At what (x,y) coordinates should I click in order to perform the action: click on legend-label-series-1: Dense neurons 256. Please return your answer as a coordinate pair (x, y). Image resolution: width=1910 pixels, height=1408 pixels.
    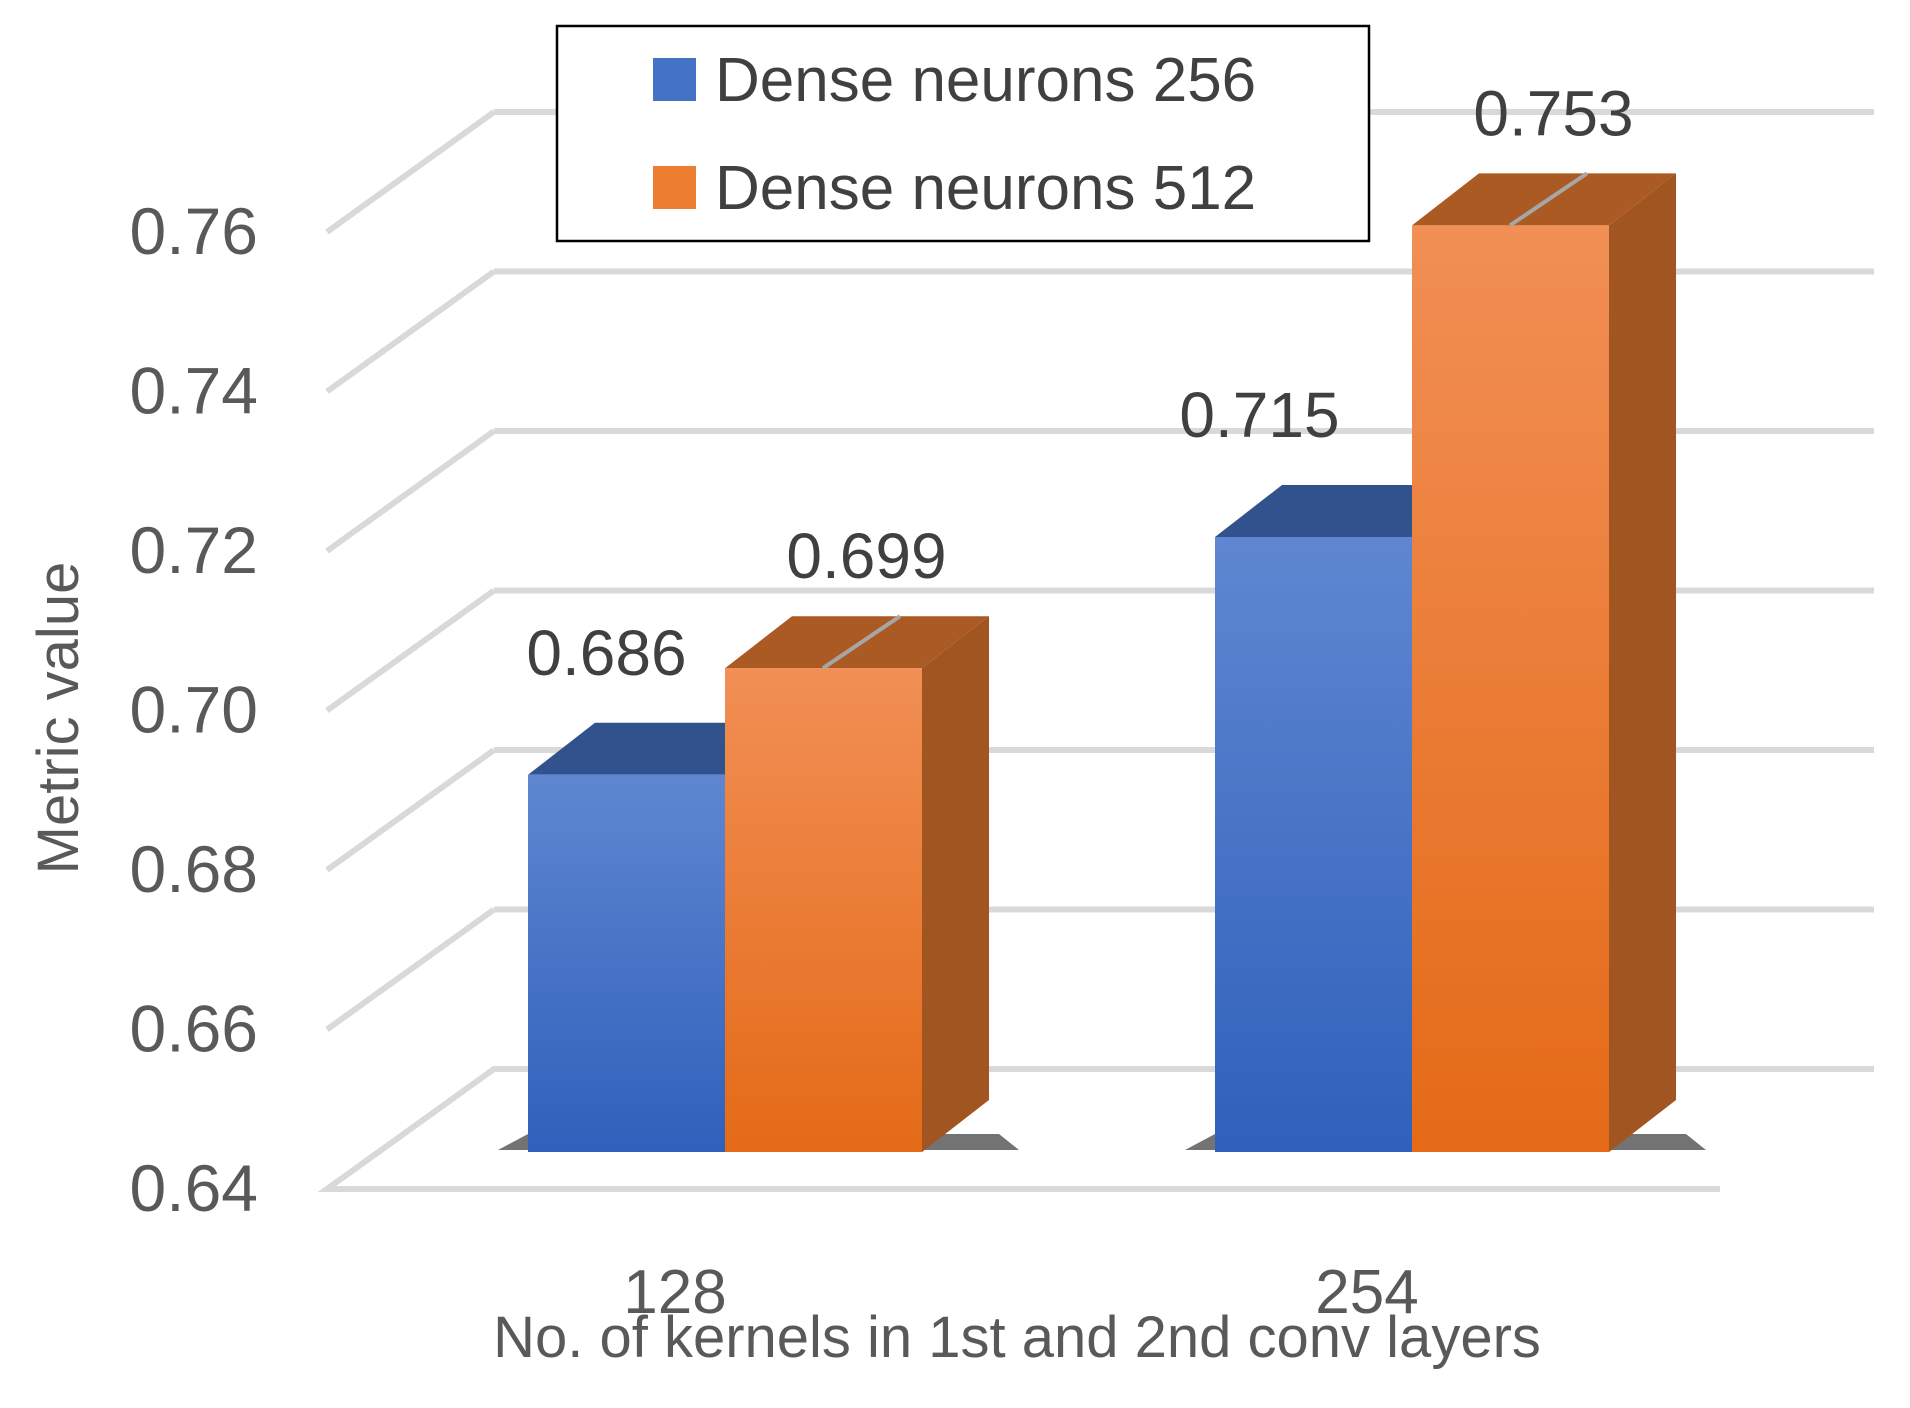
    Looking at the image, I should click on (985, 80).